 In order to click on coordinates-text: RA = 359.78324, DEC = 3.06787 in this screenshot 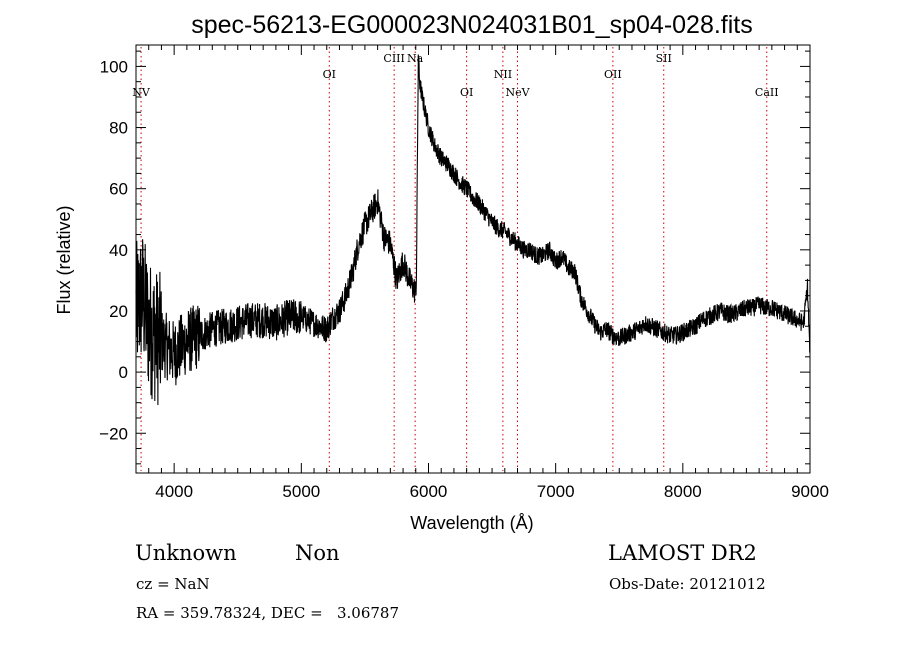, I will do `click(268, 613)`.